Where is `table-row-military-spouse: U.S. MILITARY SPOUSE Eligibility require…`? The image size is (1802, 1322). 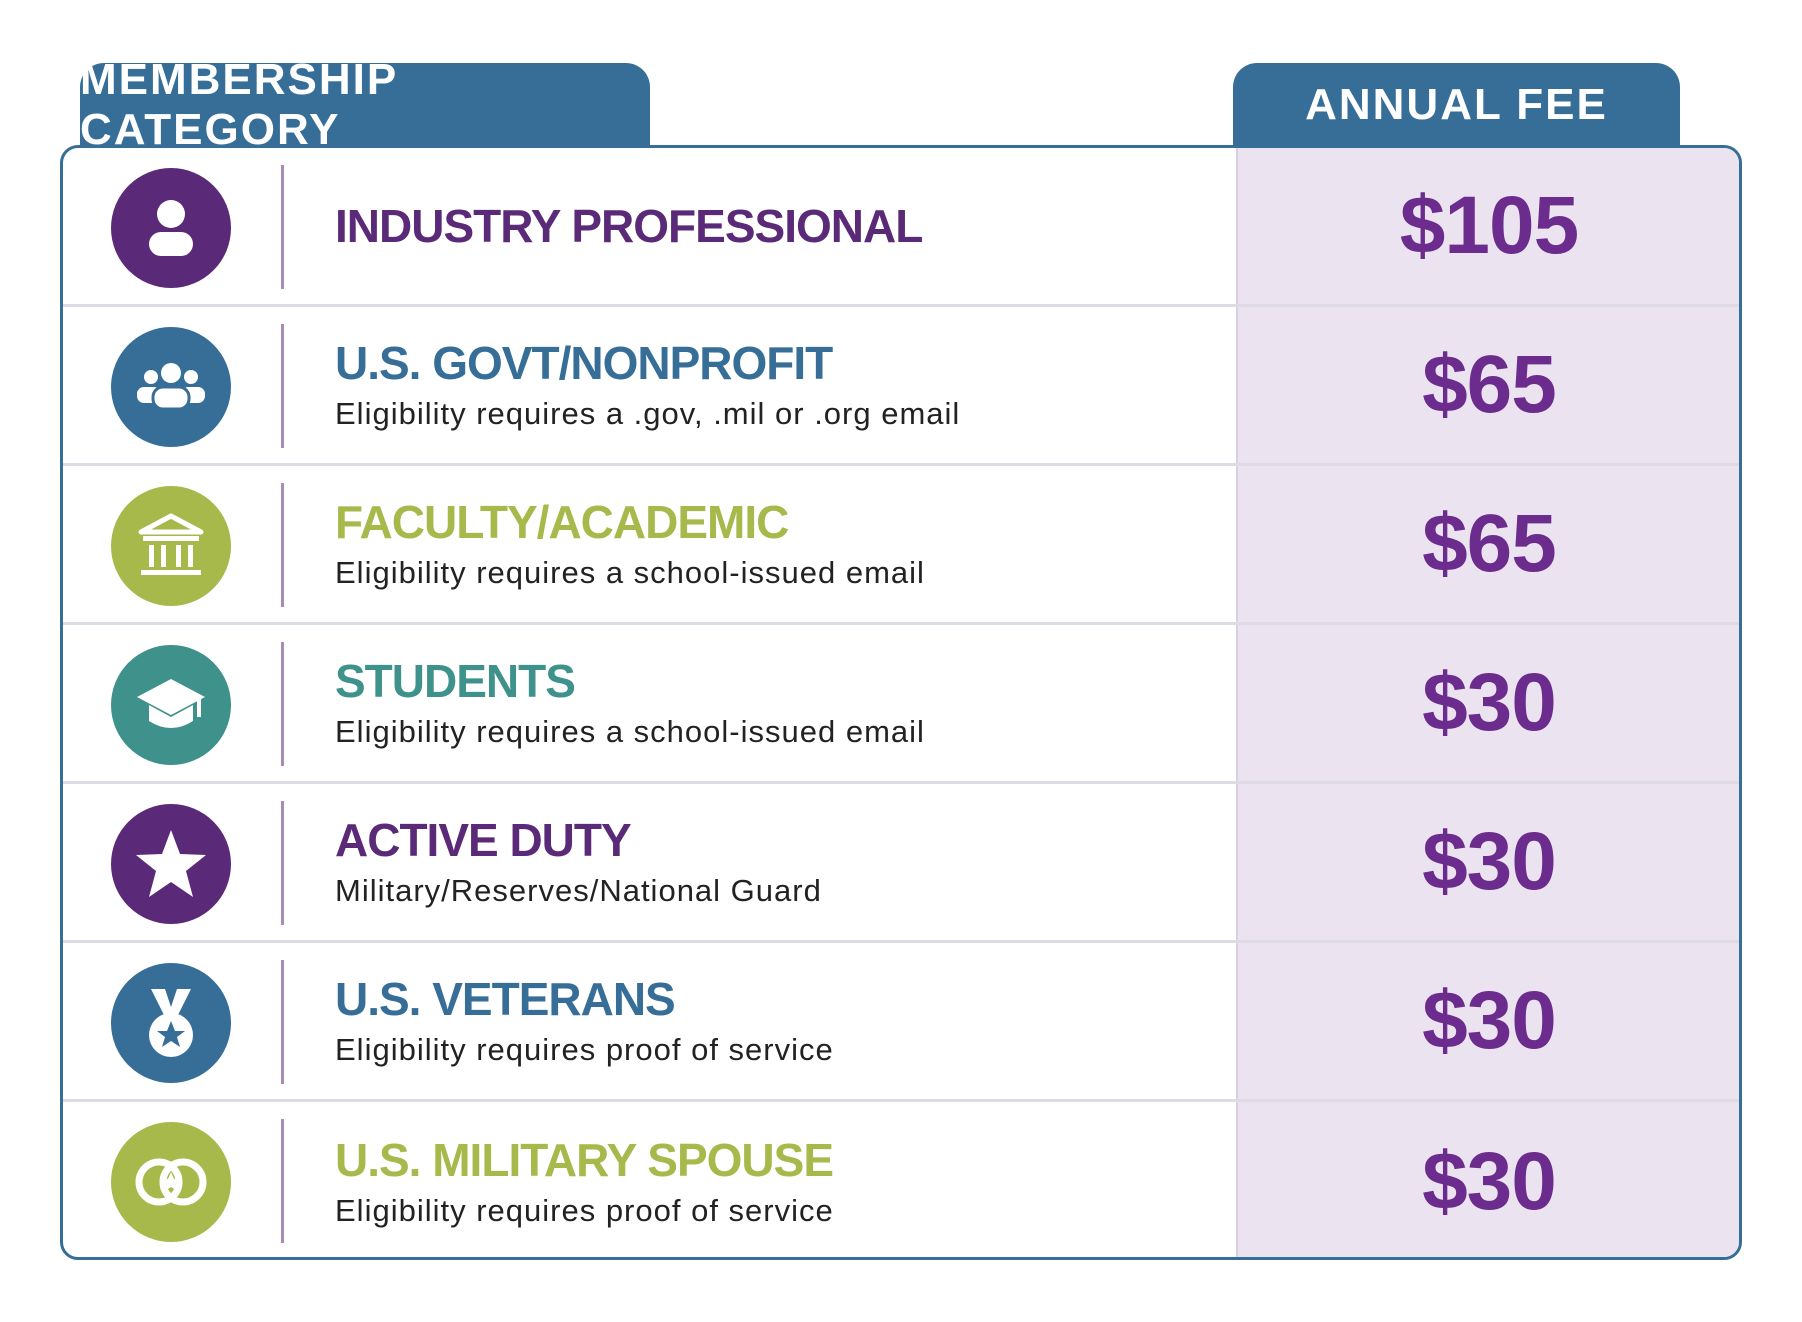
table-row-military-spouse: U.S. MILITARY SPOUSE Eligibility require… is located at coordinates (901, 1179).